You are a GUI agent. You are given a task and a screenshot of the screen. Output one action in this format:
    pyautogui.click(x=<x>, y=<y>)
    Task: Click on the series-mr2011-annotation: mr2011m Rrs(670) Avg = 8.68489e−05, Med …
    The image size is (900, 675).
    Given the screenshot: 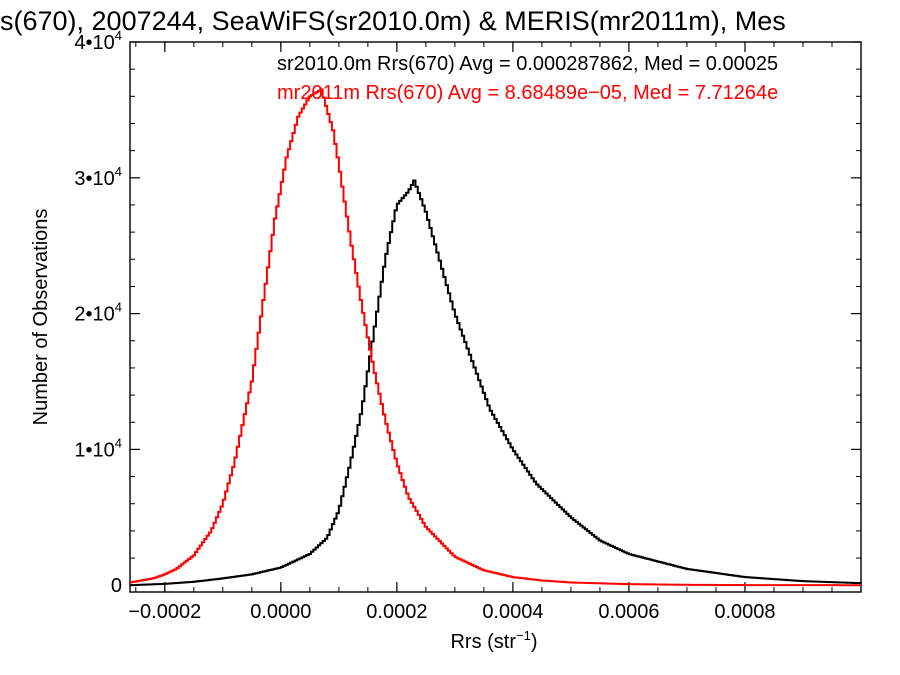 What is the action you would take?
    pyautogui.click(x=527, y=93)
    